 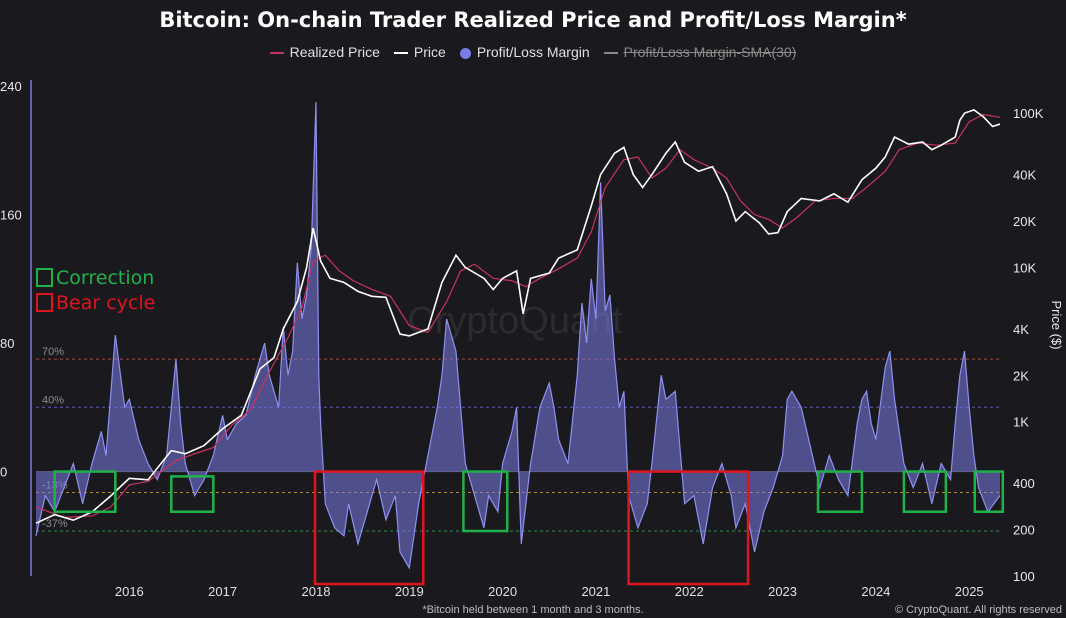 I want to click on right-tick-7: 400, so click(x=1024, y=483).